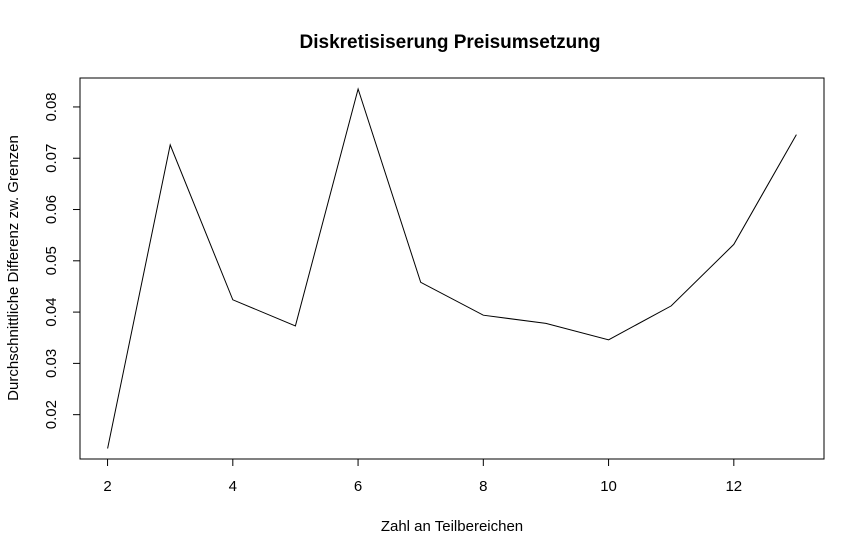 This screenshot has width=865, height=556. Describe the element at coordinates (62, 260) in the screenshot. I see `y-axis: 0.02 0.03 0.04 0.05 0.06 0.07 0.08` at that location.